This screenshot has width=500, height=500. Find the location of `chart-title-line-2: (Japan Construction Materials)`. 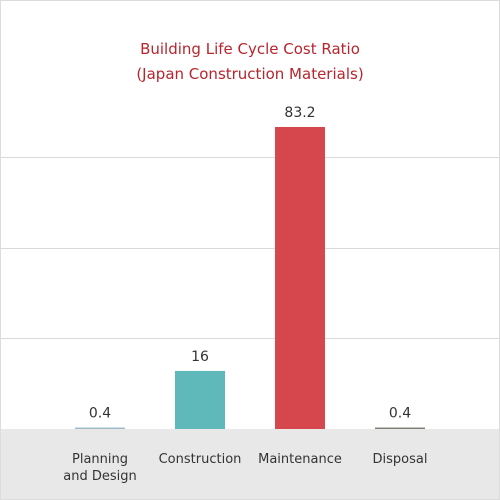

chart-title-line-2: (Japan Construction Materials) is located at coordinates (249, 74).